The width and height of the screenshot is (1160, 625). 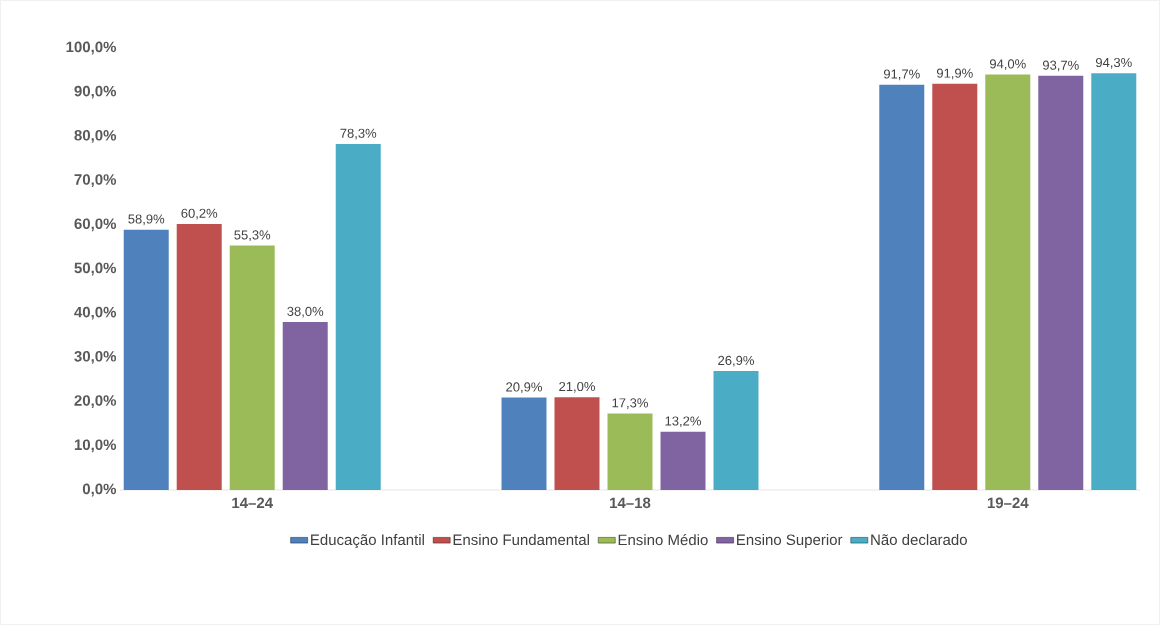 I want to click on legend-label: Ensino Fundamental, so click(x=521, y=540).